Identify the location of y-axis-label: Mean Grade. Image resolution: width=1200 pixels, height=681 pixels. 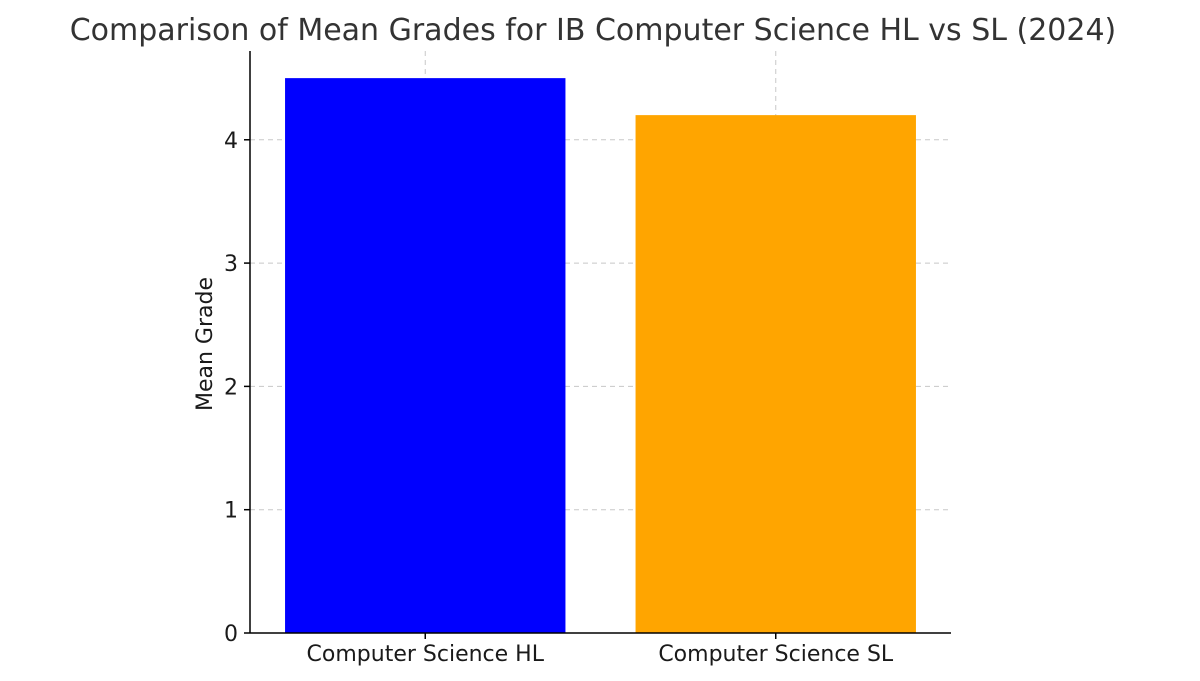
(205, 344).